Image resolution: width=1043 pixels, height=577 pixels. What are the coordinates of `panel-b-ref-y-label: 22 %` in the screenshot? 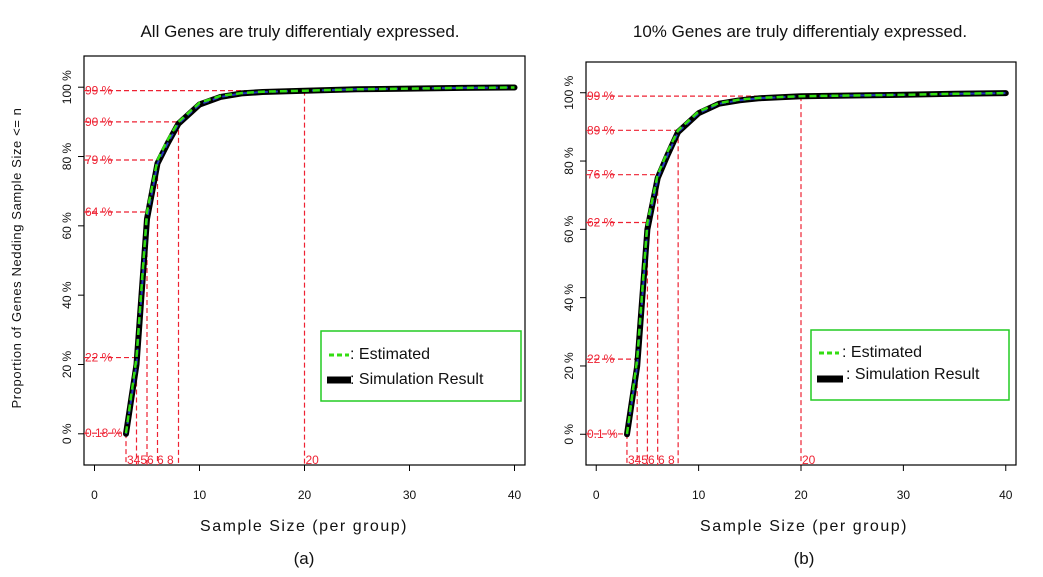 It's located at (601, 359).